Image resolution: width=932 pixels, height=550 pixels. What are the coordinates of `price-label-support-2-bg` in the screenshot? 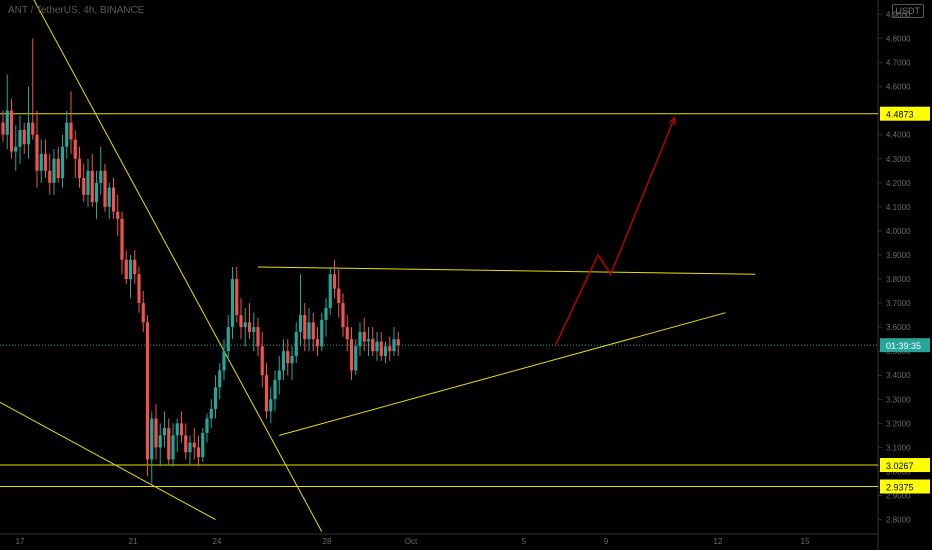 It's located at (905, 486).